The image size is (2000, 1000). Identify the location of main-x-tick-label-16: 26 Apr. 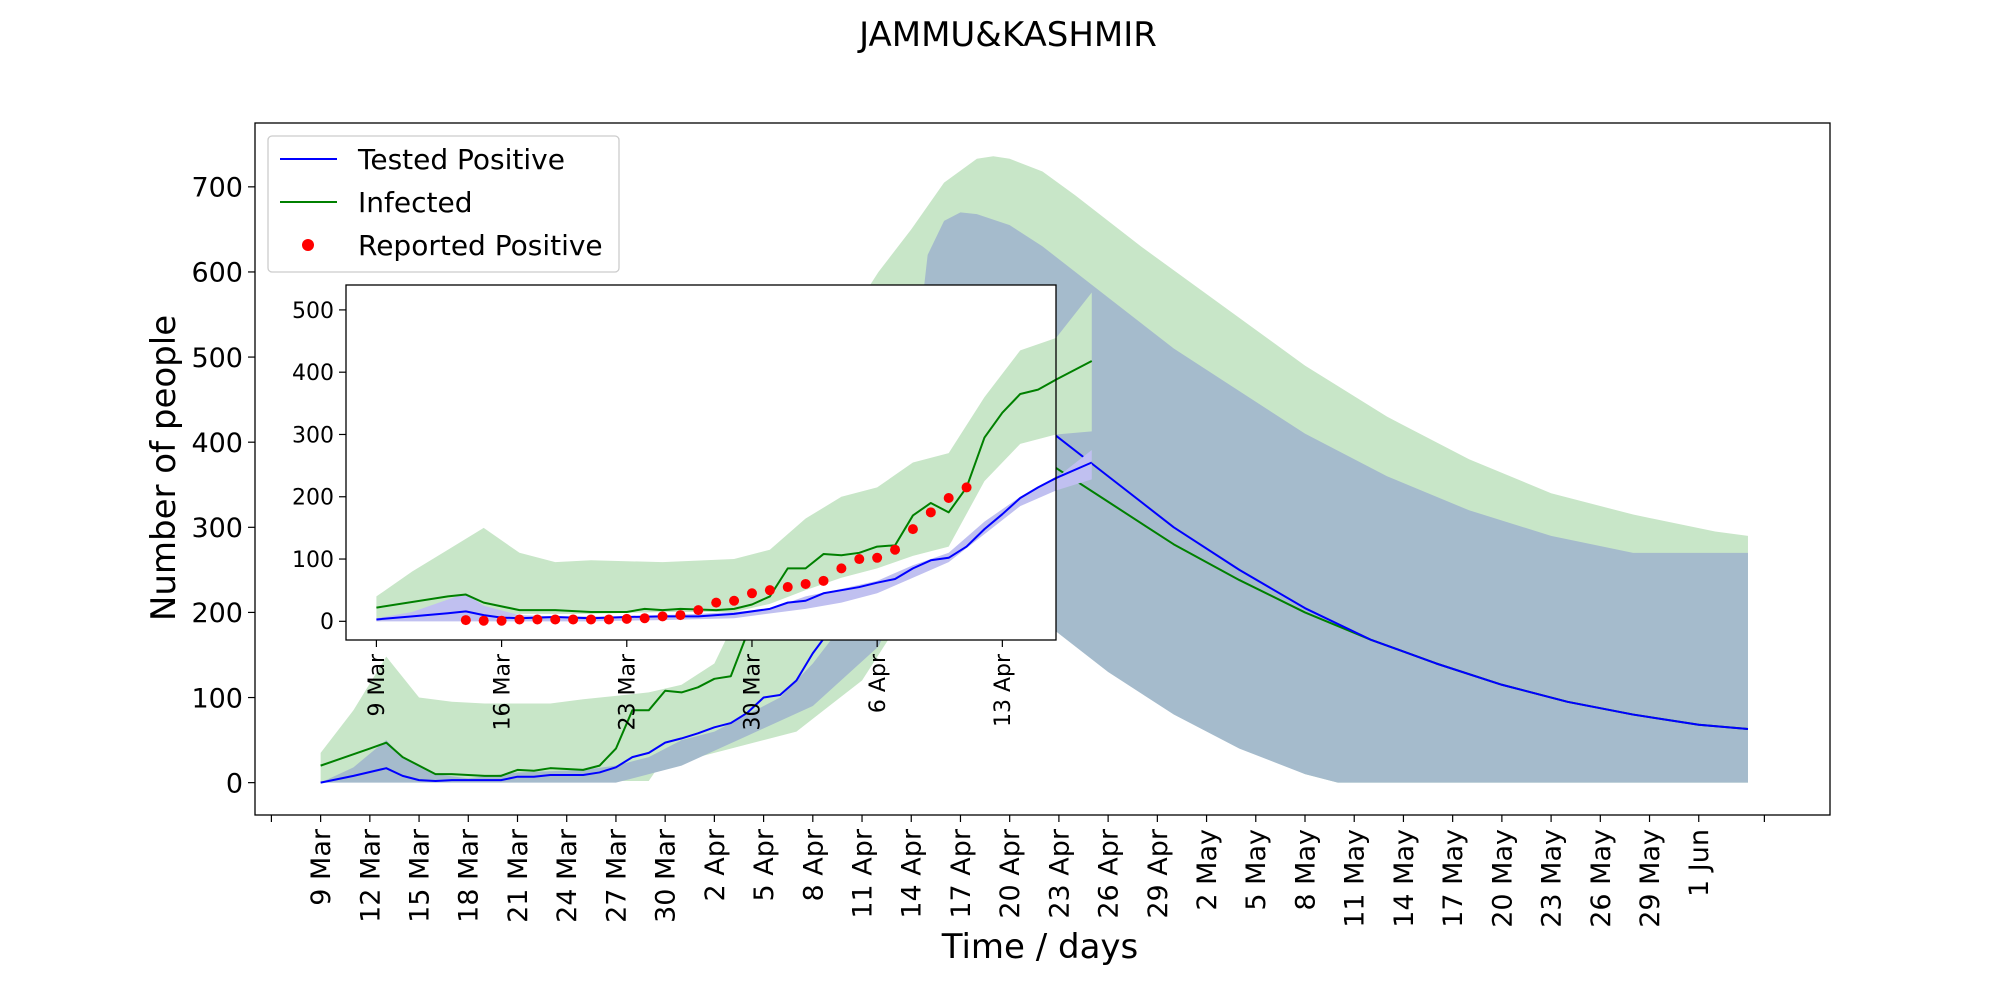
(1109, 873).